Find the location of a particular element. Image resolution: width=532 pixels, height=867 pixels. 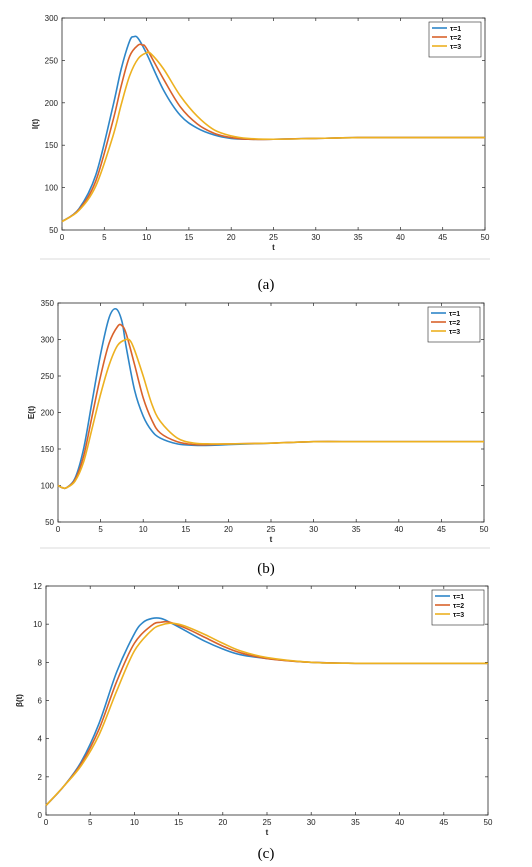

y-axis-label: E(t) is located at coordinates (31, 413).